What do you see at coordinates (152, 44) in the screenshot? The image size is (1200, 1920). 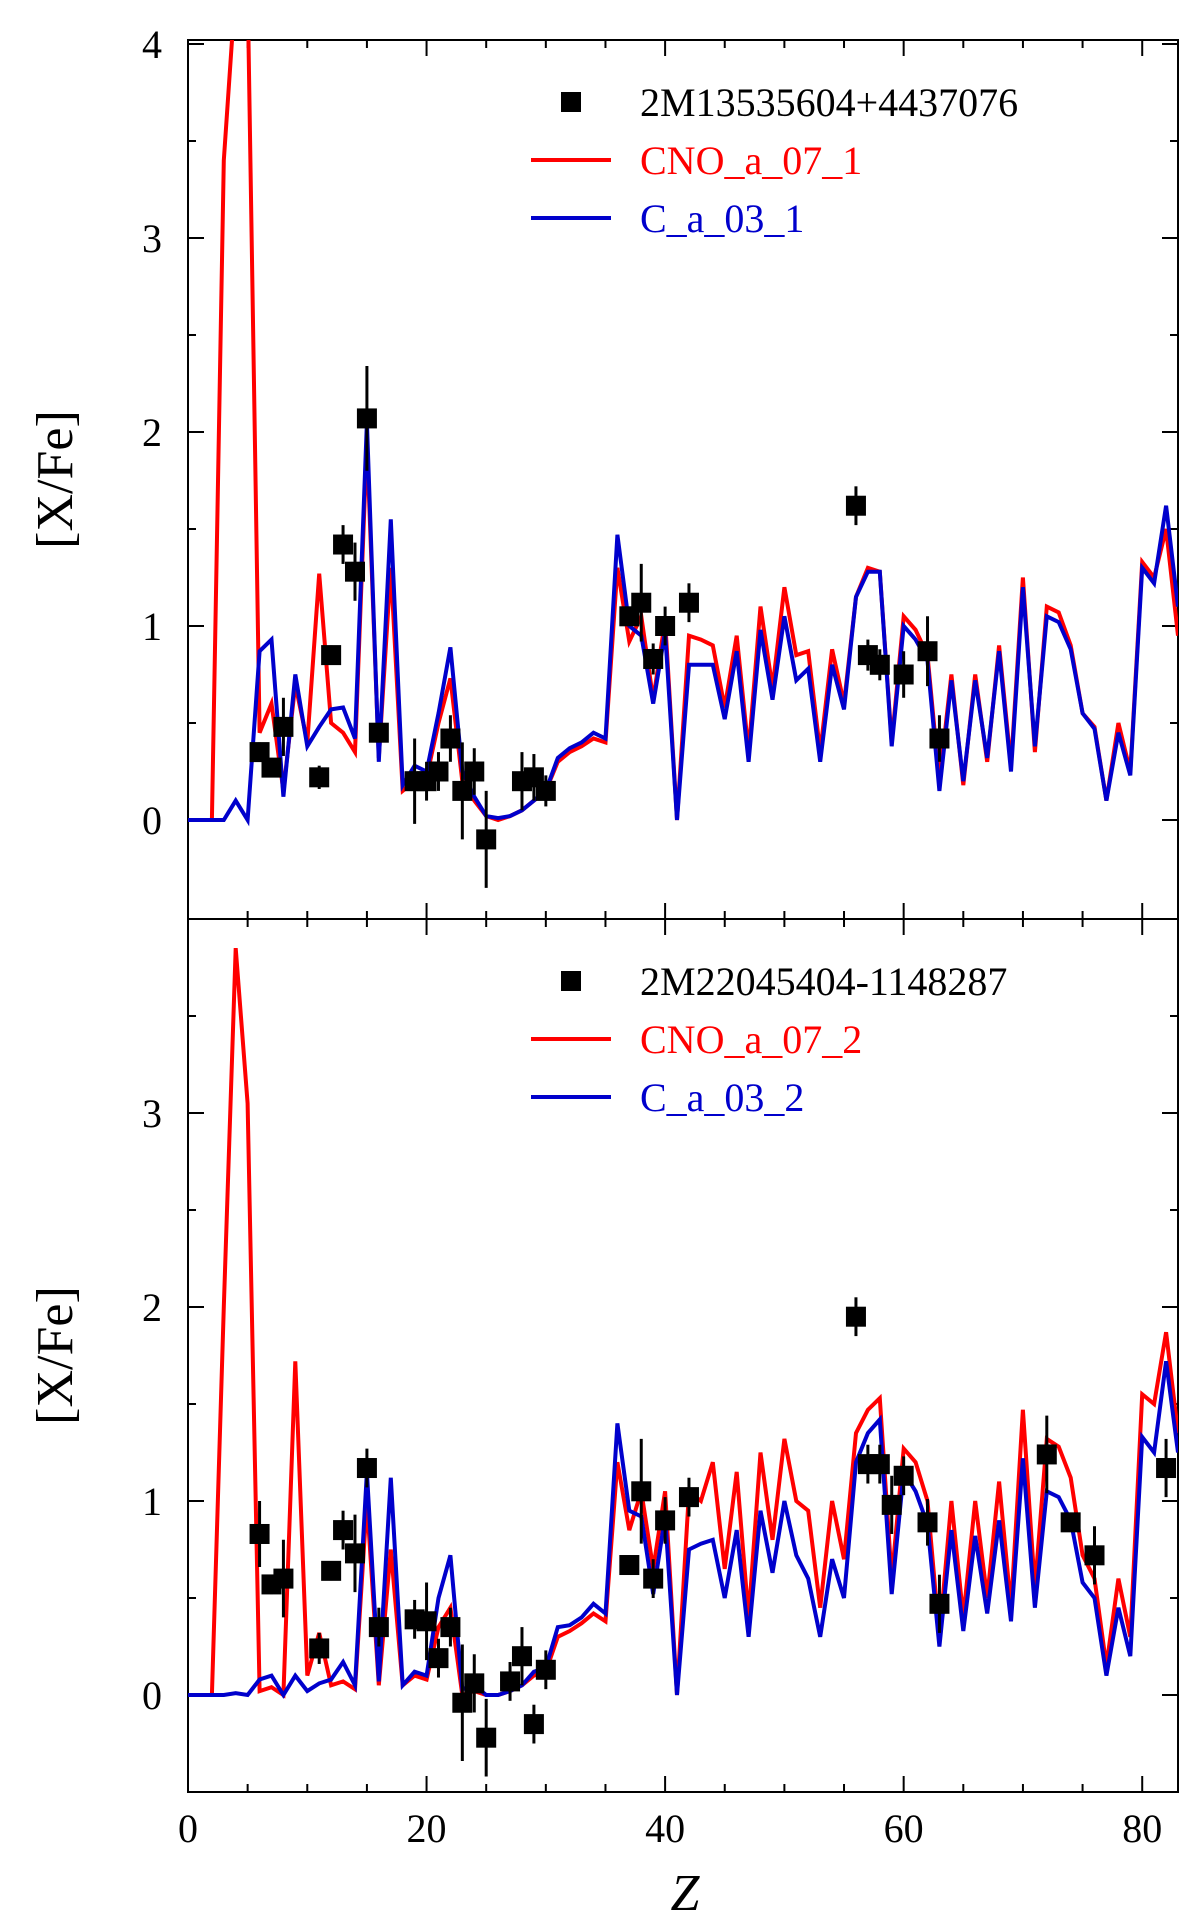 I see `y-tick-label: 4` at bounding box center [152, 44].